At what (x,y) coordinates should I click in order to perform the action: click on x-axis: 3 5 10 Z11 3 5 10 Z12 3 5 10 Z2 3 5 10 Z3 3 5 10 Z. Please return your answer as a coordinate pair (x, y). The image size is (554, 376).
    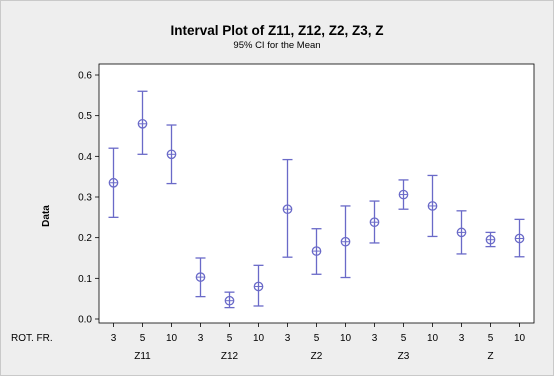
    Looking at the image, I should click on (318, 342).